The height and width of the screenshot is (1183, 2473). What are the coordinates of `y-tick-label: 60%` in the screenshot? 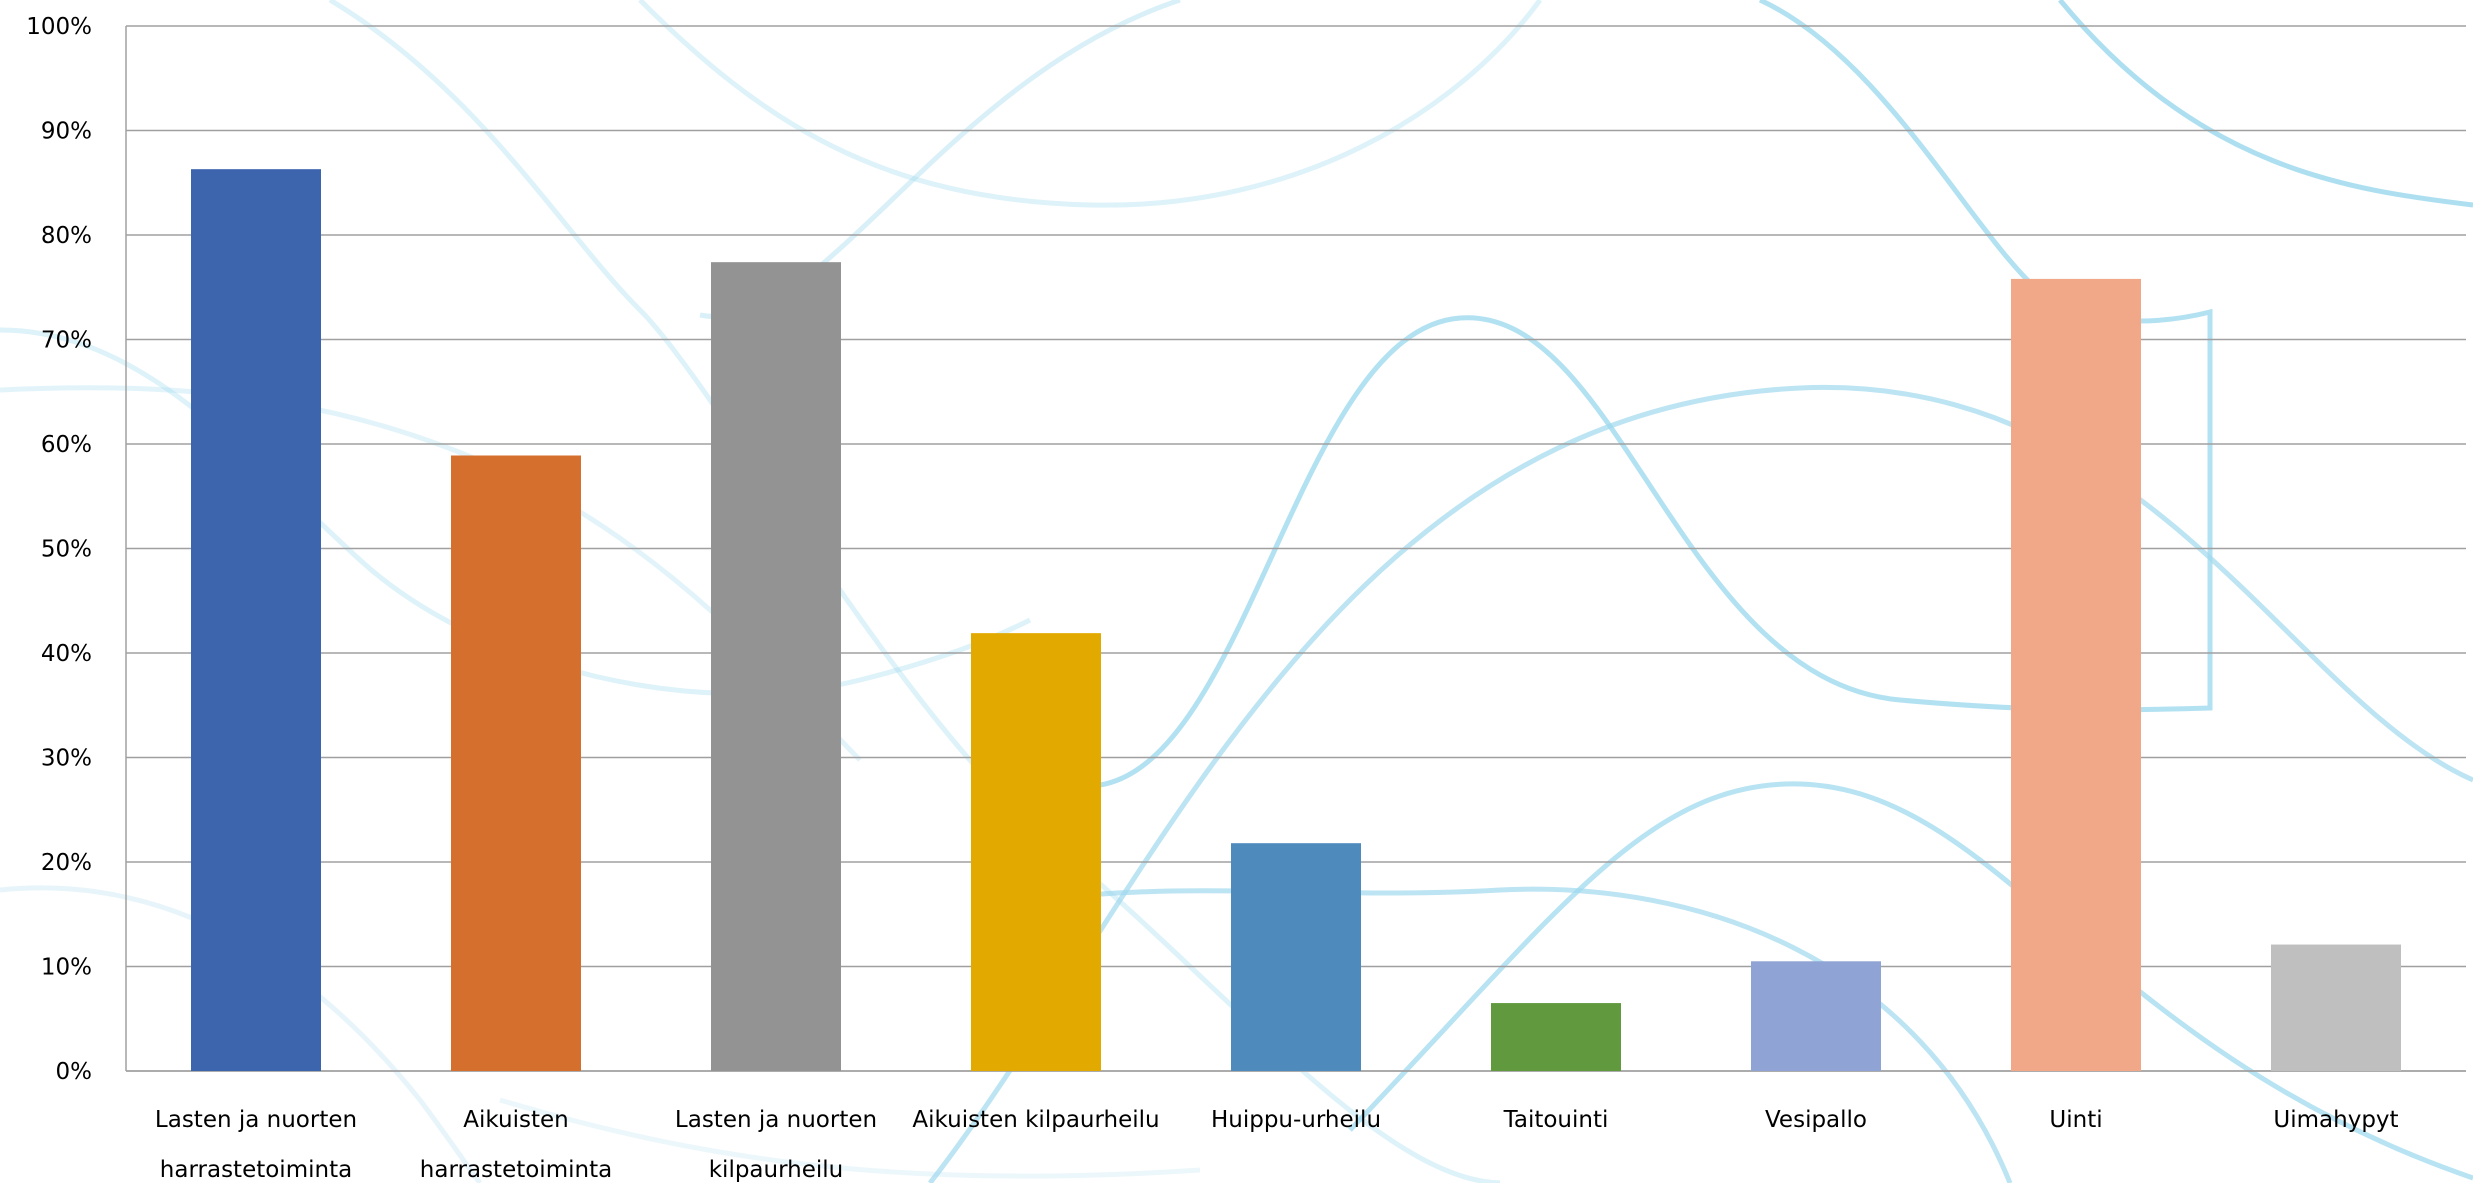 It's located at (66, 445).